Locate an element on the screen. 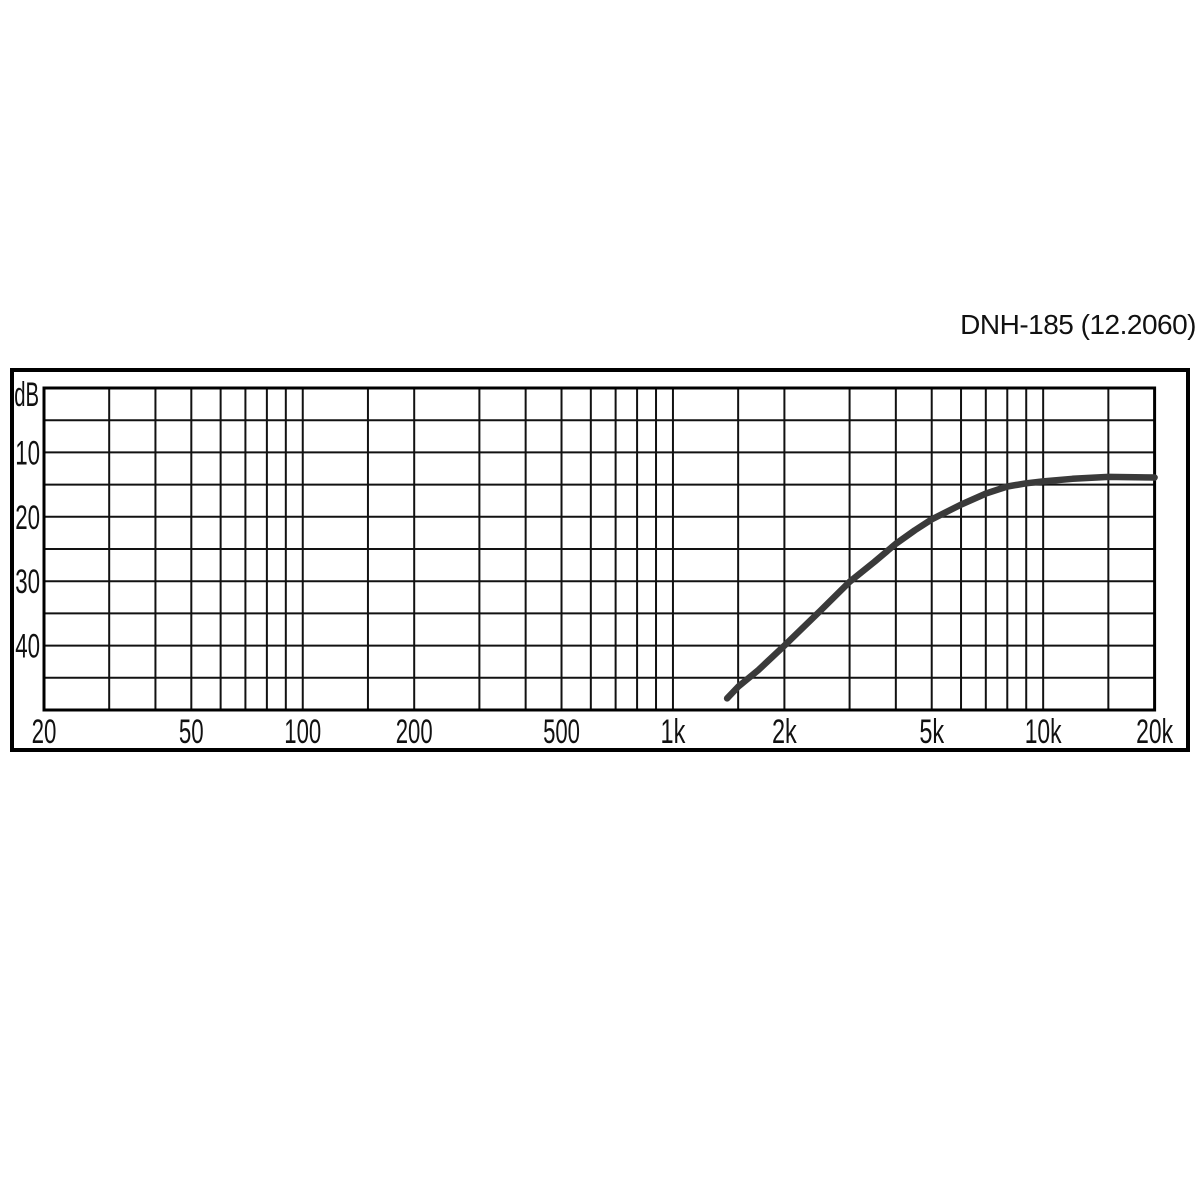  y-axis-unit-label: dB is located at coordinates (26, 395).